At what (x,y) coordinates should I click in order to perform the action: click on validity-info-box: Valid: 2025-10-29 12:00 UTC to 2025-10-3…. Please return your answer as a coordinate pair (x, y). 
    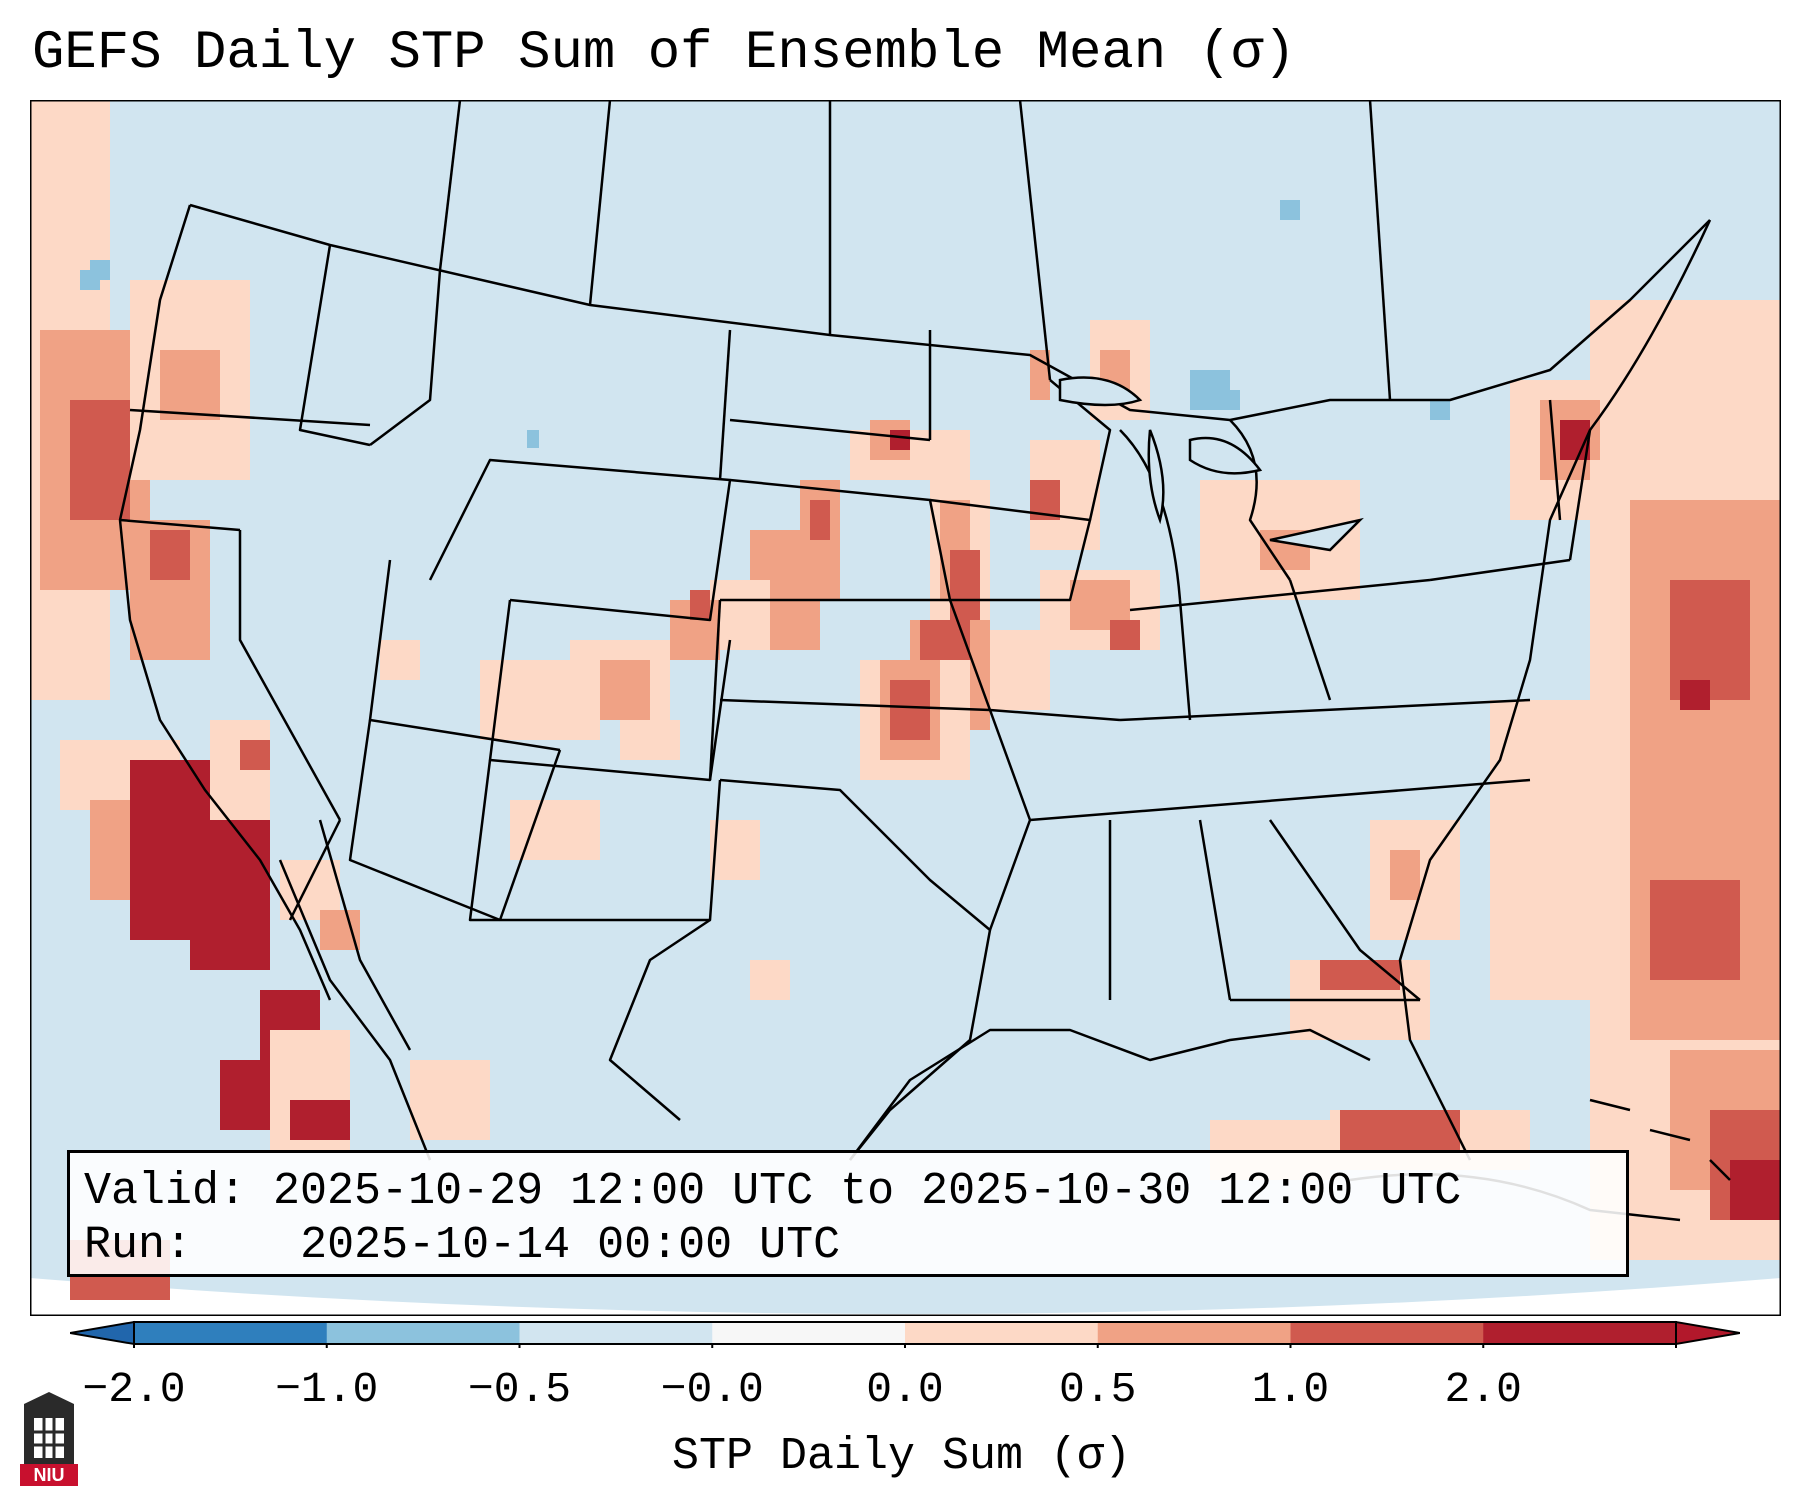
    Looking at the image, I should click on (848, 1213).